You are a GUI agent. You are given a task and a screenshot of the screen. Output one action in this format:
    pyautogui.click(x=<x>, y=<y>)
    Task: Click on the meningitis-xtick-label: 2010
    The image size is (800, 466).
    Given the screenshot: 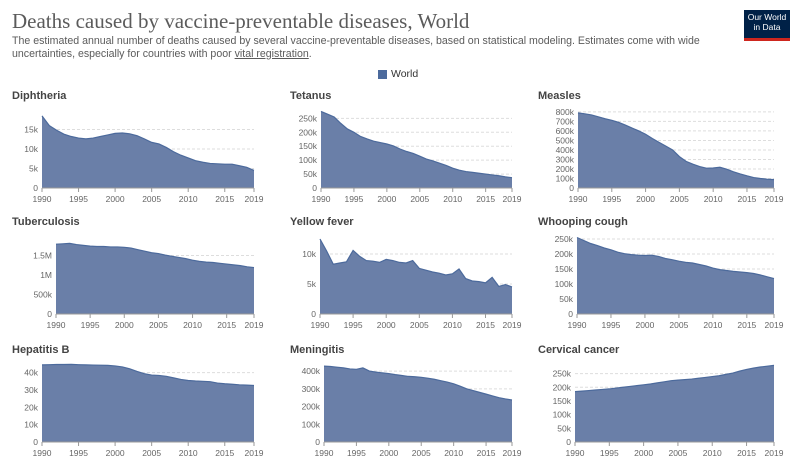 What is the action you would take?
    pyautogui.click(x=453, y=453)
    